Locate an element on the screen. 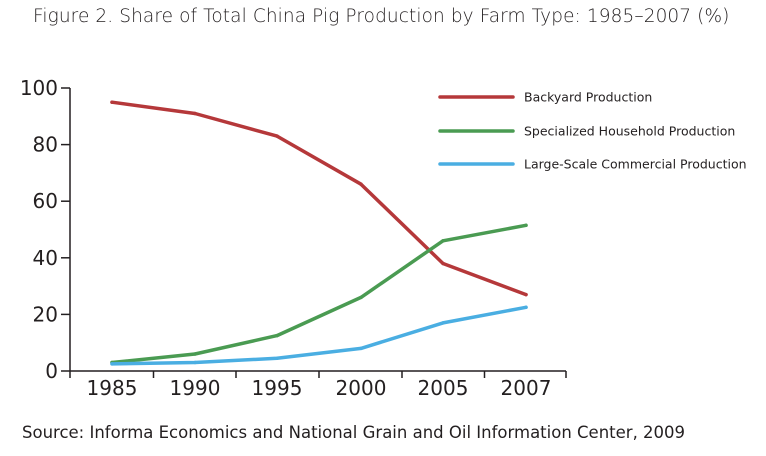 This screenshot has width=766, height=456. y-tick-label: 60 is located at coordinates (45, 201).